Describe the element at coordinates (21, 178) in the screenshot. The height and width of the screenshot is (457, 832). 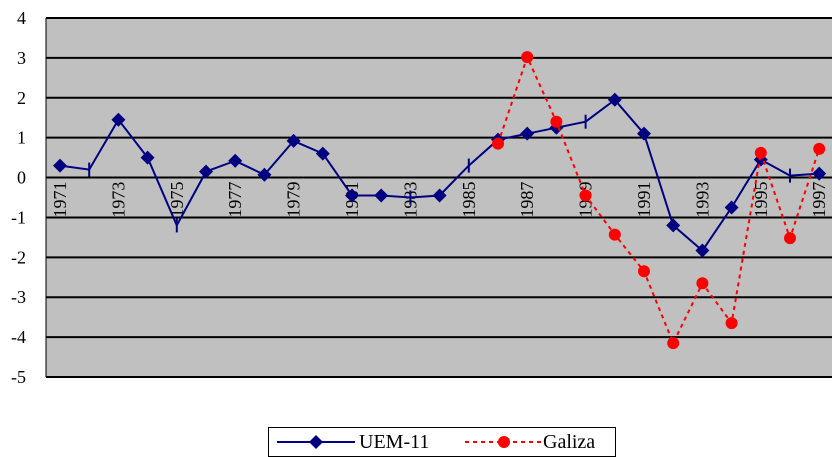
I see `y-tick-label: 0` at that location.